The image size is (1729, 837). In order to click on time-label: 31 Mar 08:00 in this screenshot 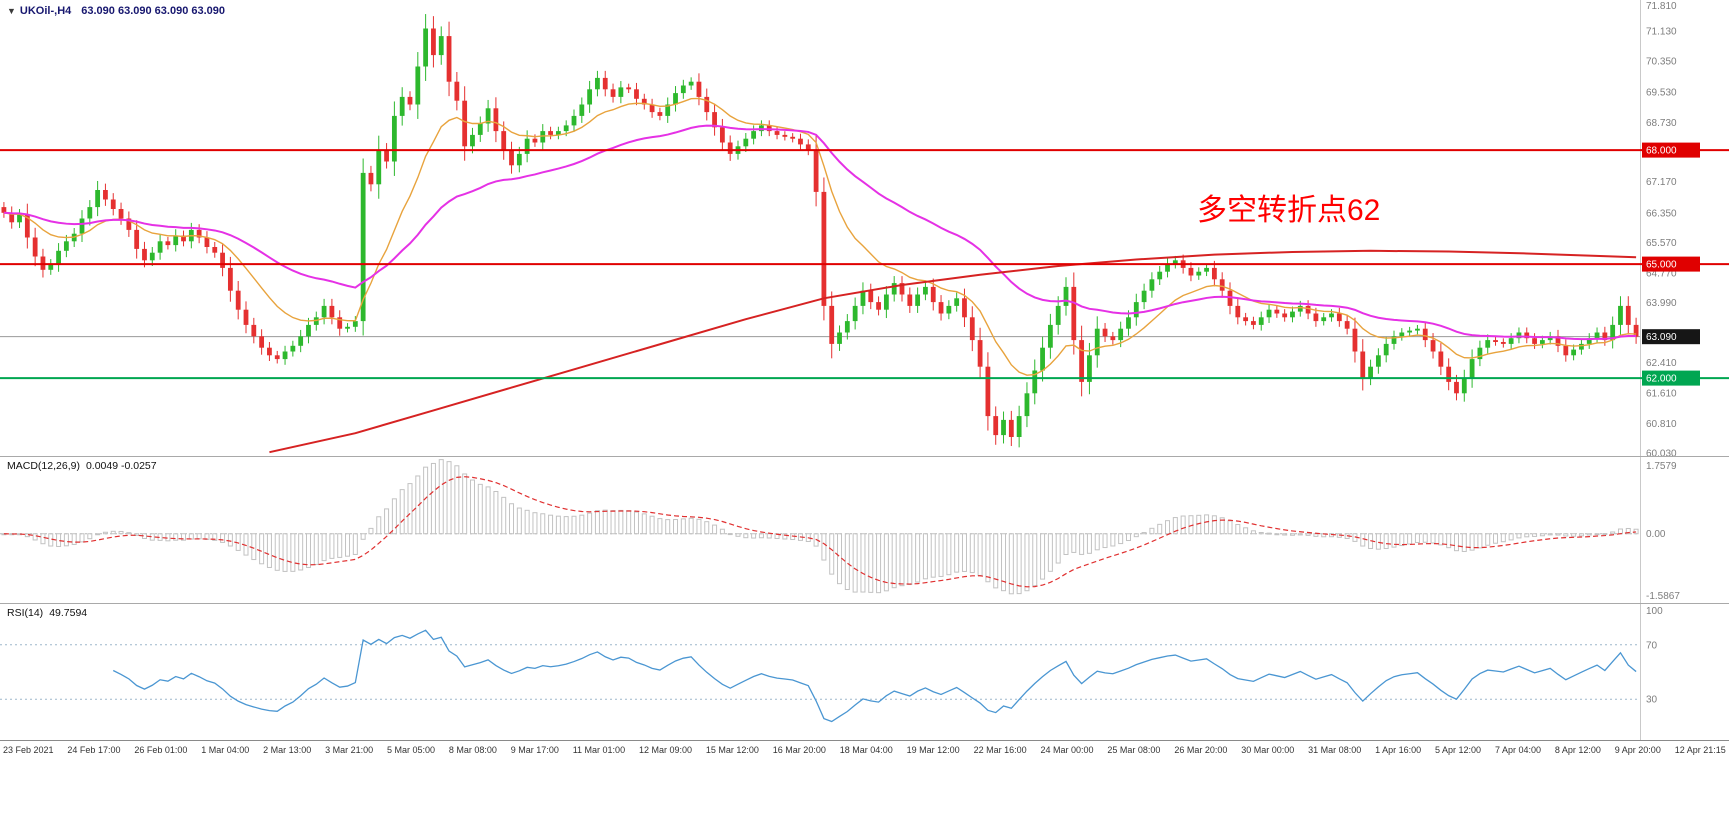, I will do `click(1335, 750)`.